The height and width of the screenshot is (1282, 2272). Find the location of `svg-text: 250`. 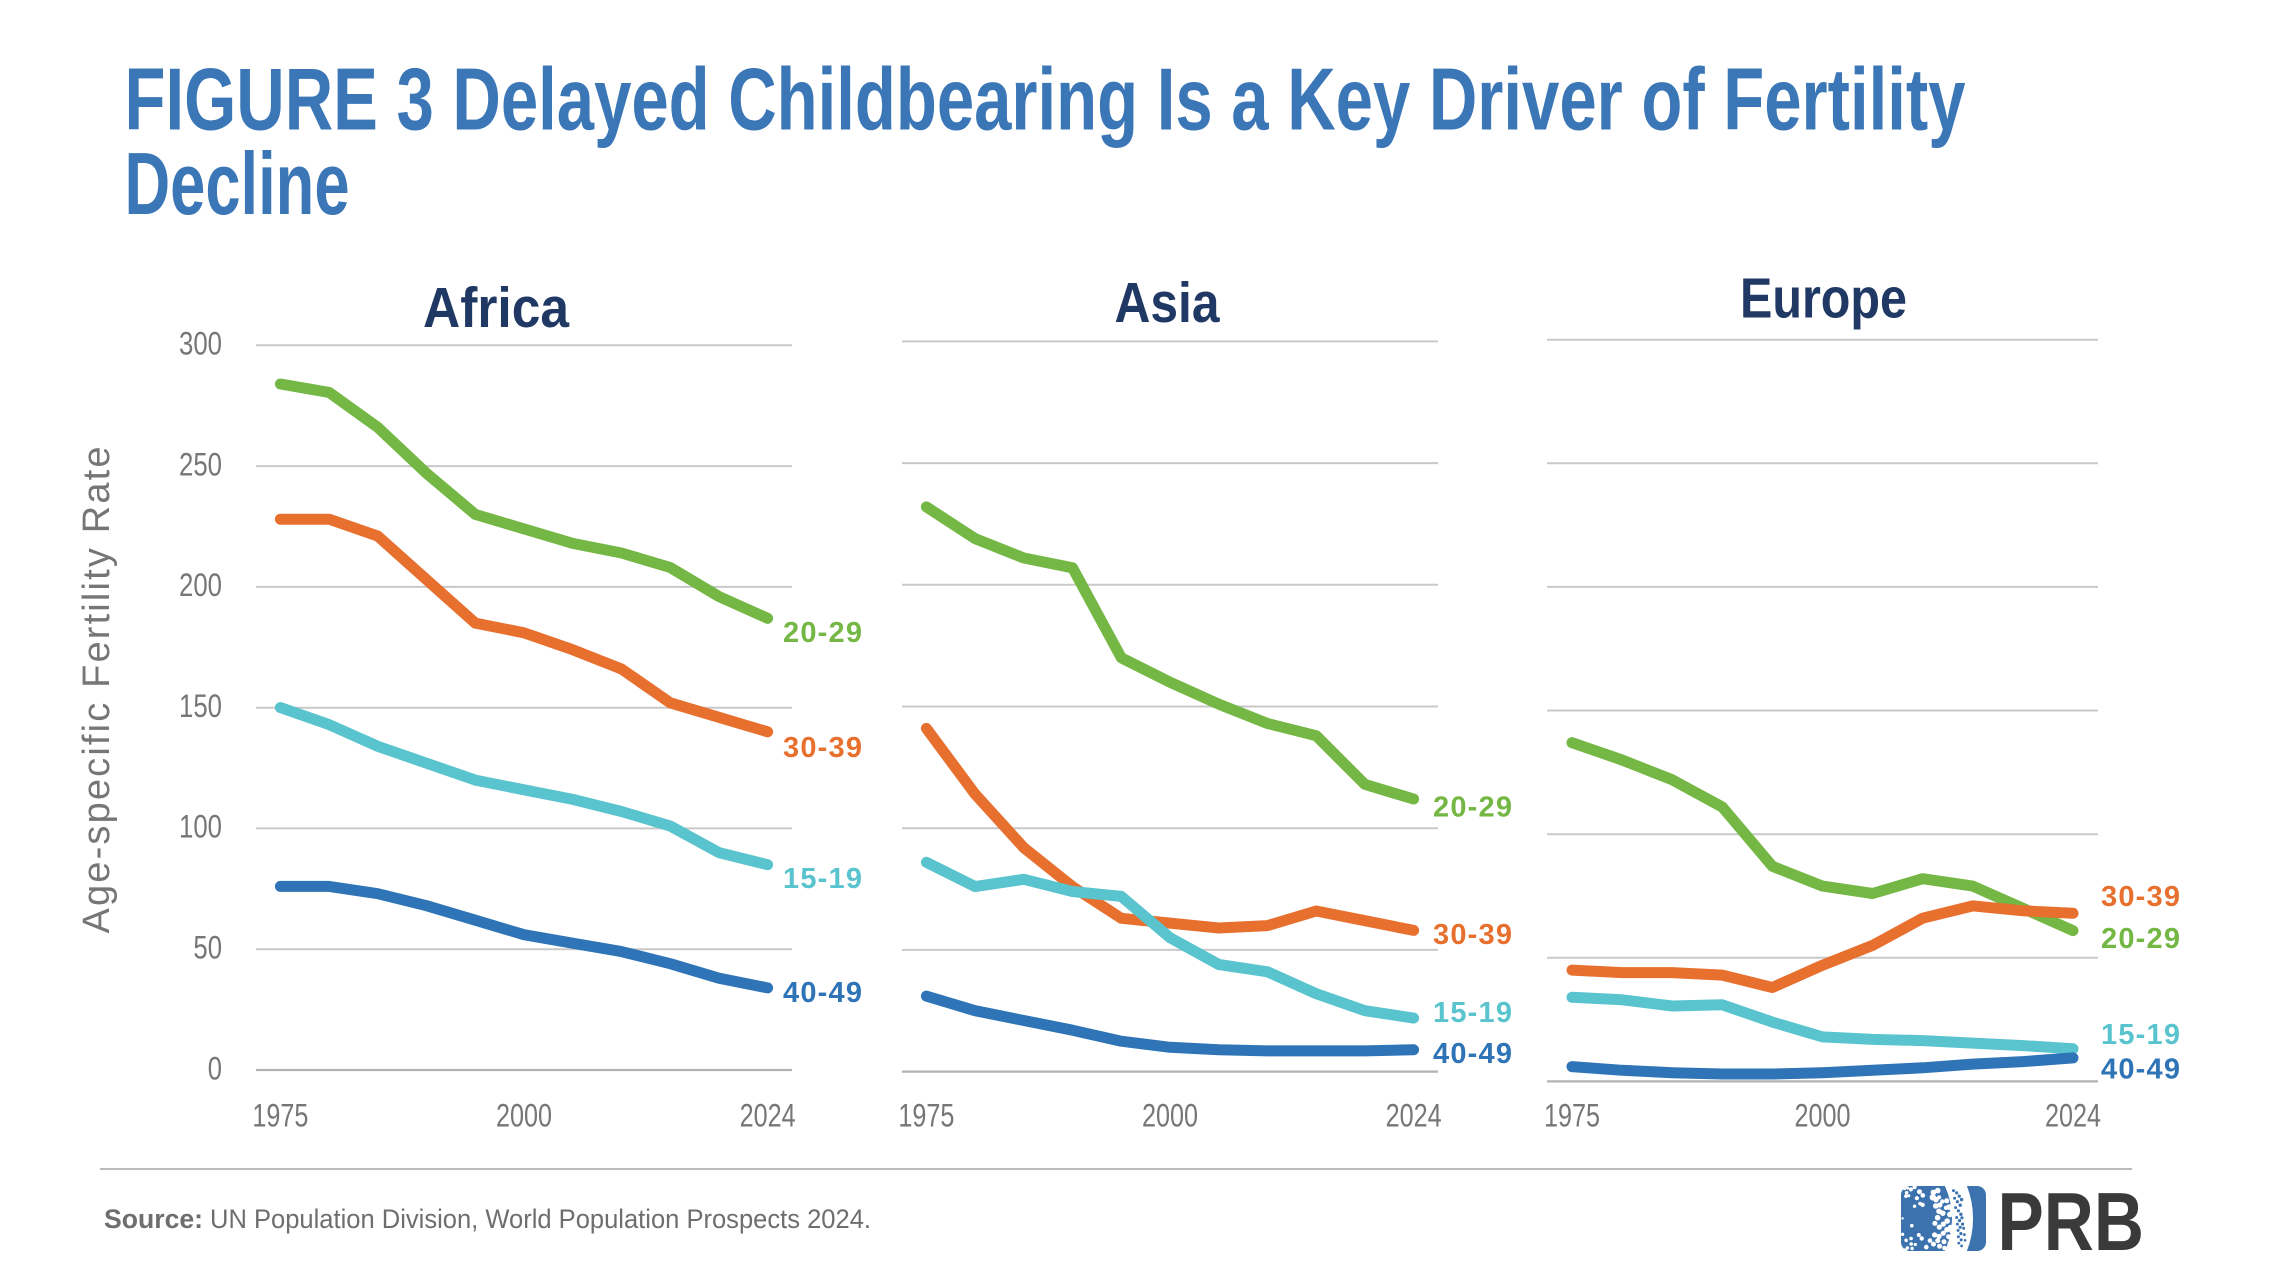

svg-text: 250 is located at coordinates (200, 464).